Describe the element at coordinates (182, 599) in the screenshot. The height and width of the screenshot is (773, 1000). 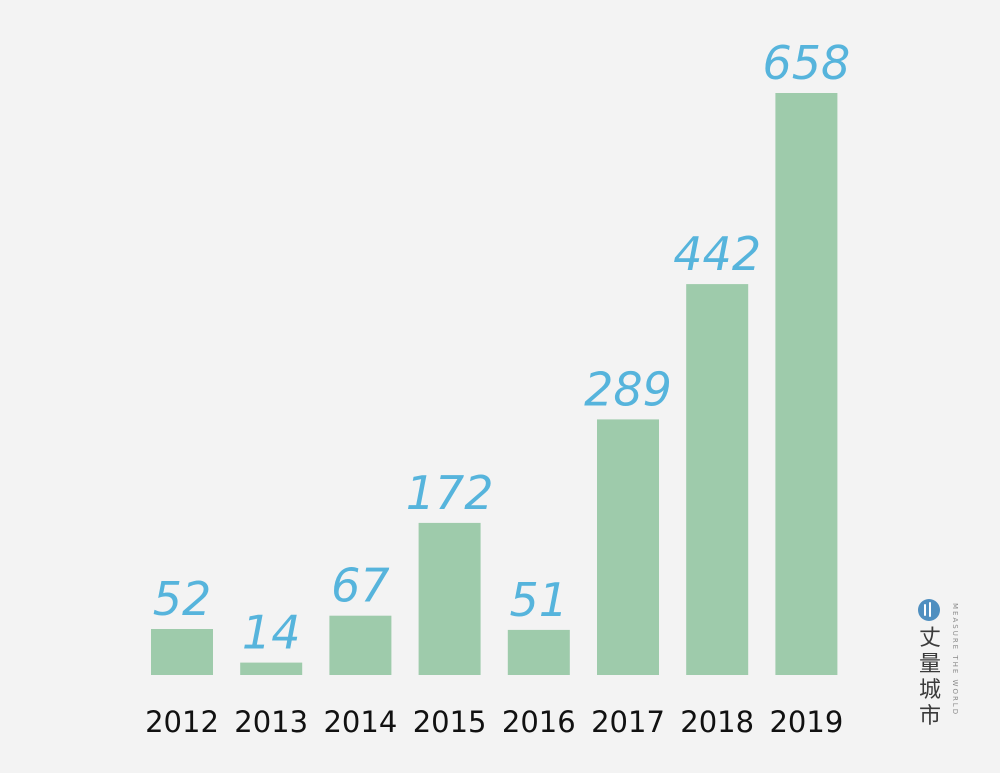
I see `value-label-2012: 52` at that location.